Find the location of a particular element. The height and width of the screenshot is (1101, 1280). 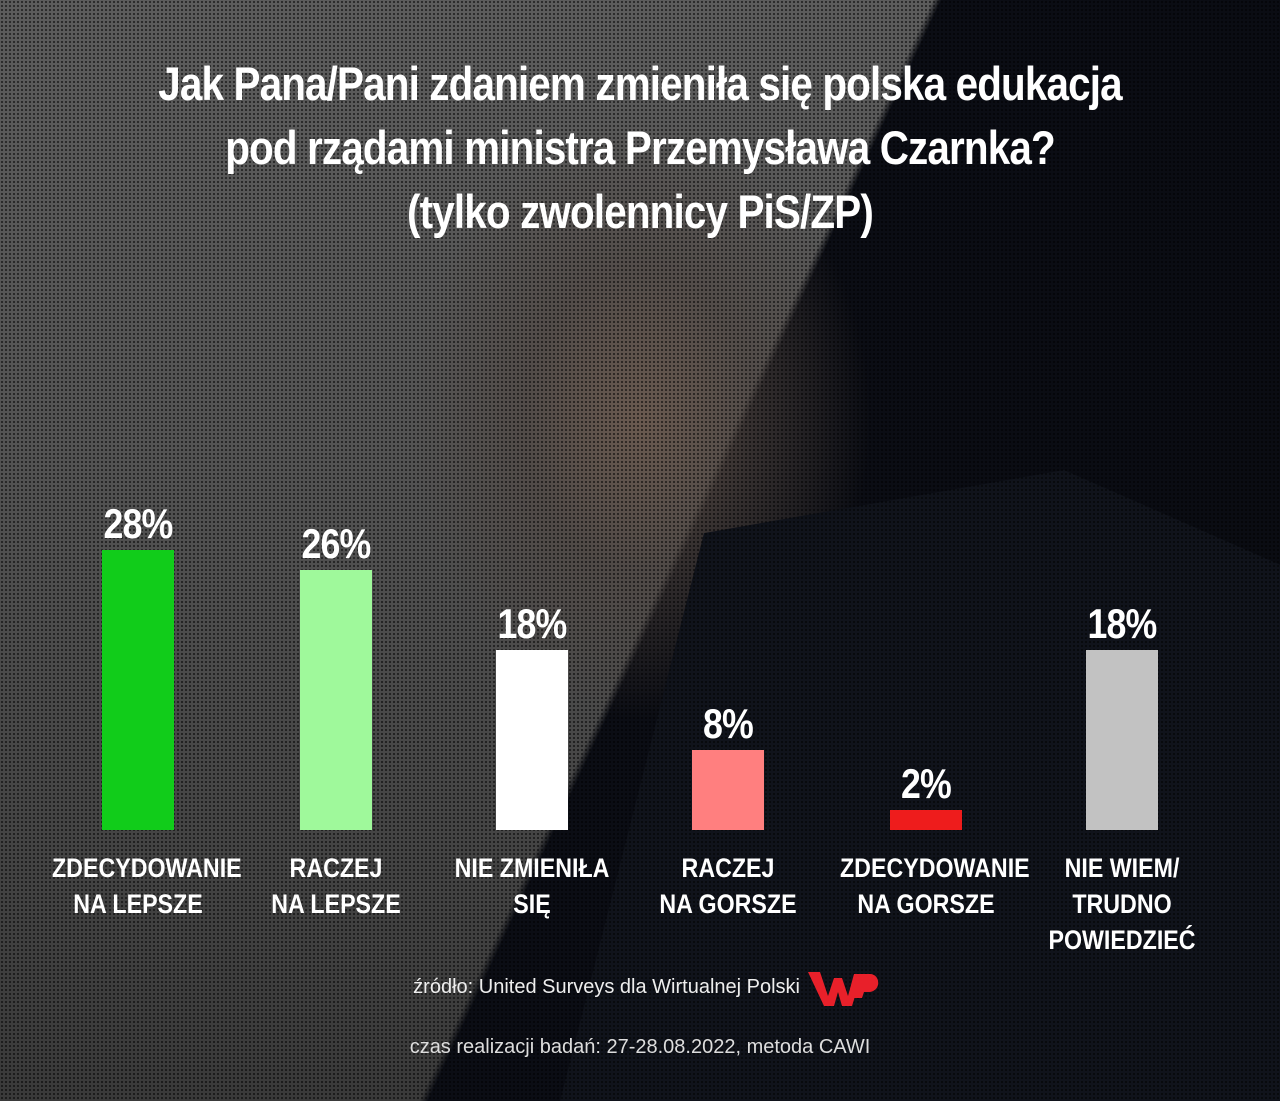

bar-zdecydowanie-na-lepsze is located at coordinates (138, 690).